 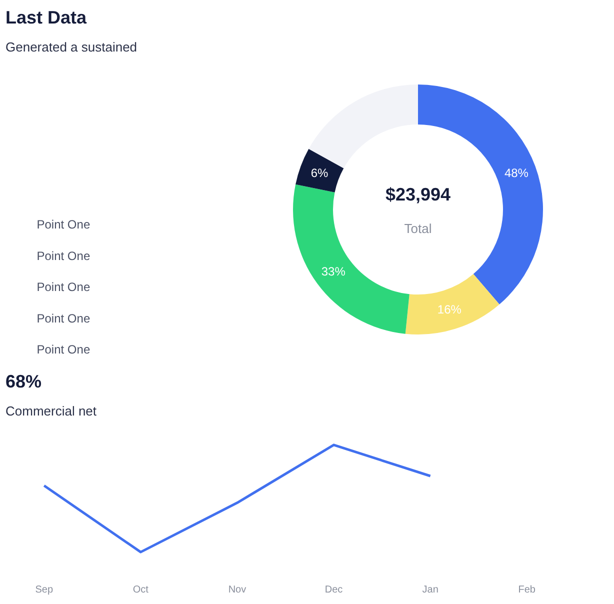 What do you see at coordinates (516, 173) in the screenshot?
I see `data-label: 48%` at bounding box center [516, 173].